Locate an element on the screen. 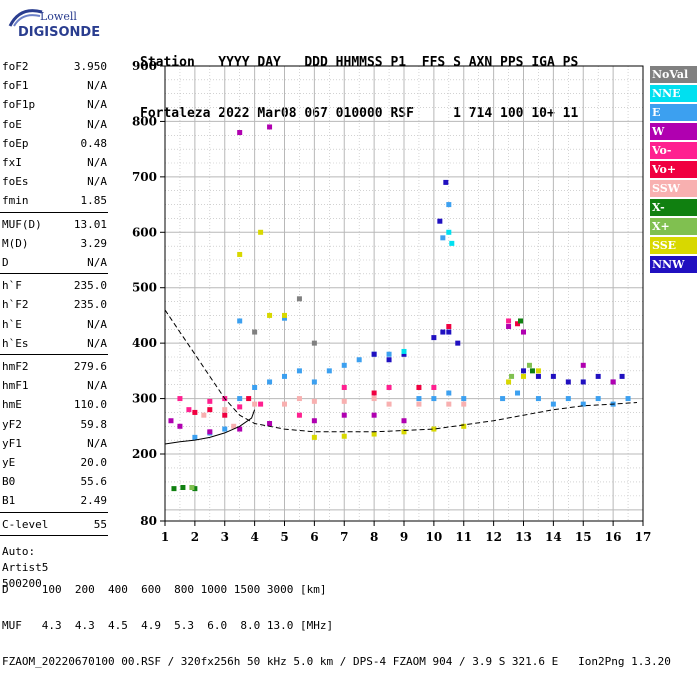 This screenshot has width=700, height=680. legend-item: Vo- is located at coordinates (673, 150).